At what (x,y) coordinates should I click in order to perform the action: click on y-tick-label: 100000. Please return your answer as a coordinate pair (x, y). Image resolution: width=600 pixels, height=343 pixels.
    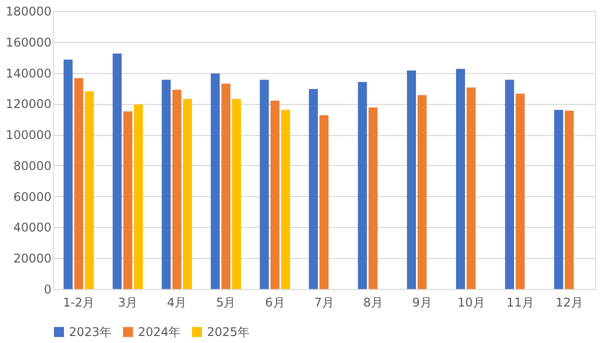
    Looking at the image, I should click on (29, 135).